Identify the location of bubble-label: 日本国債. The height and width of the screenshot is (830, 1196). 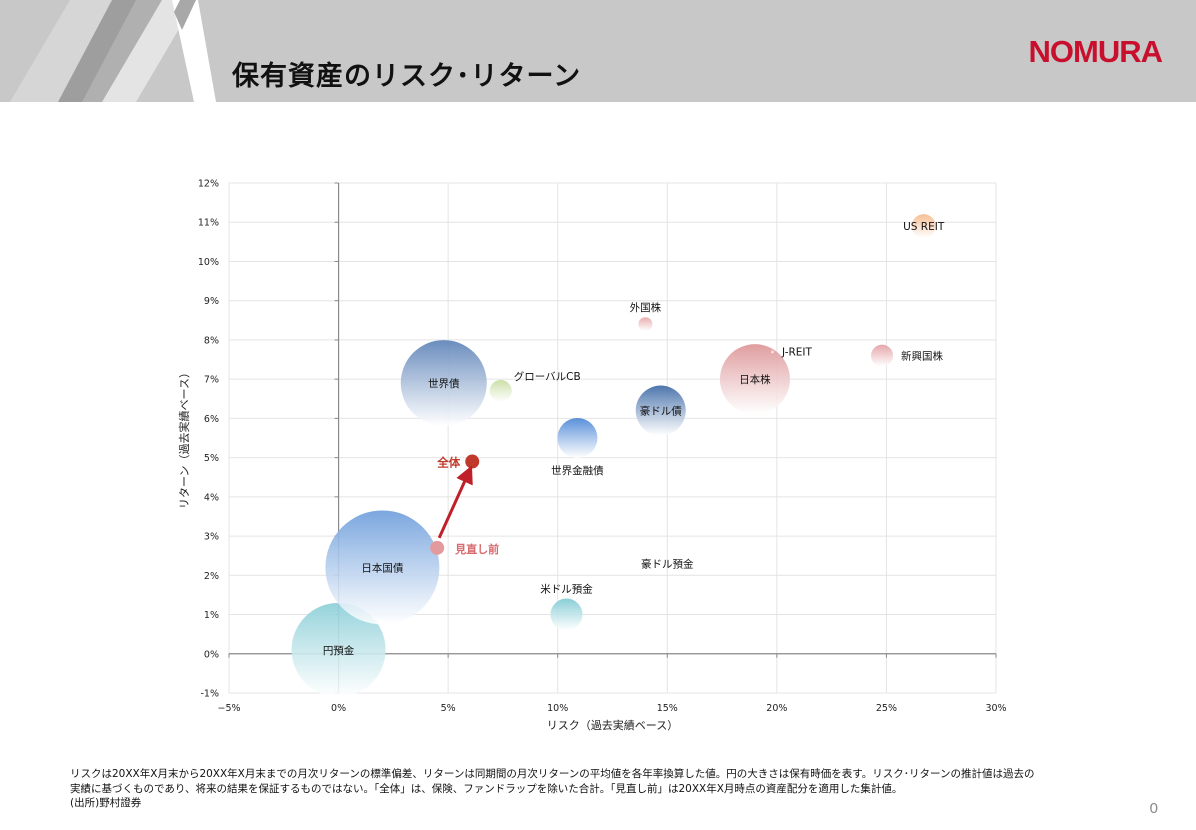
(382, 567).